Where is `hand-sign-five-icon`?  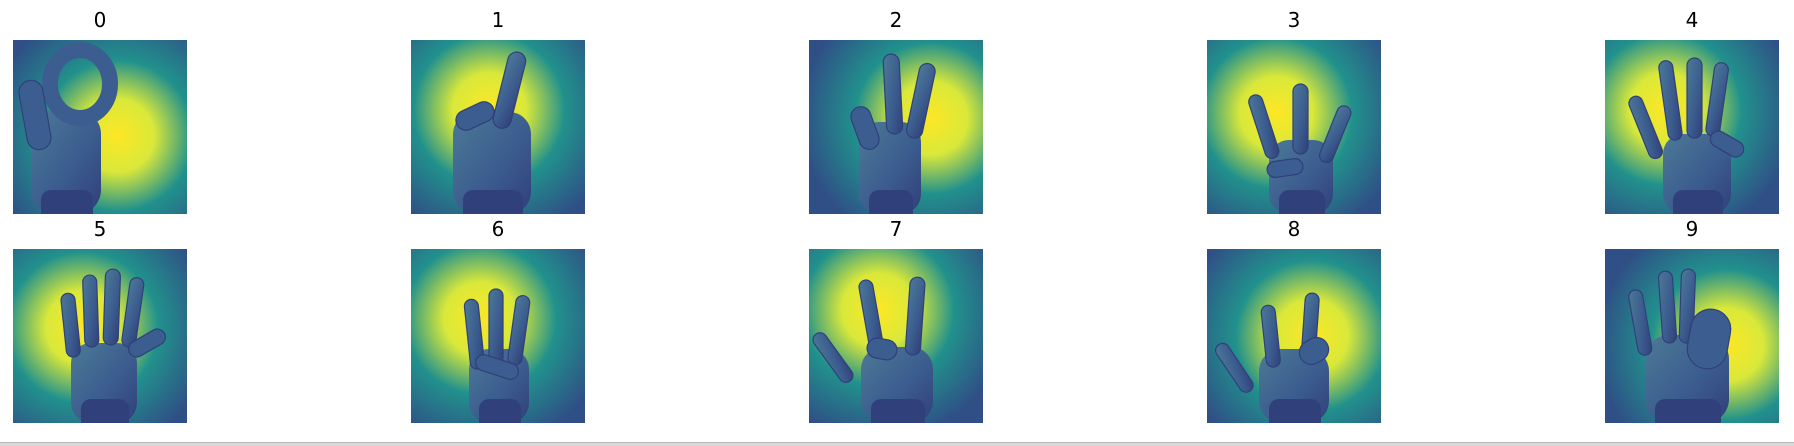
hand-sign-five-icon is located at coordinates (100, 336).